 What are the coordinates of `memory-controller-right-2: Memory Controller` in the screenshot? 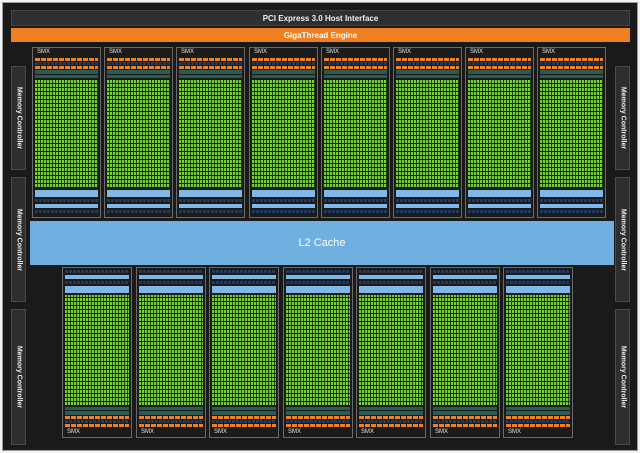 It's located at (622, 239).